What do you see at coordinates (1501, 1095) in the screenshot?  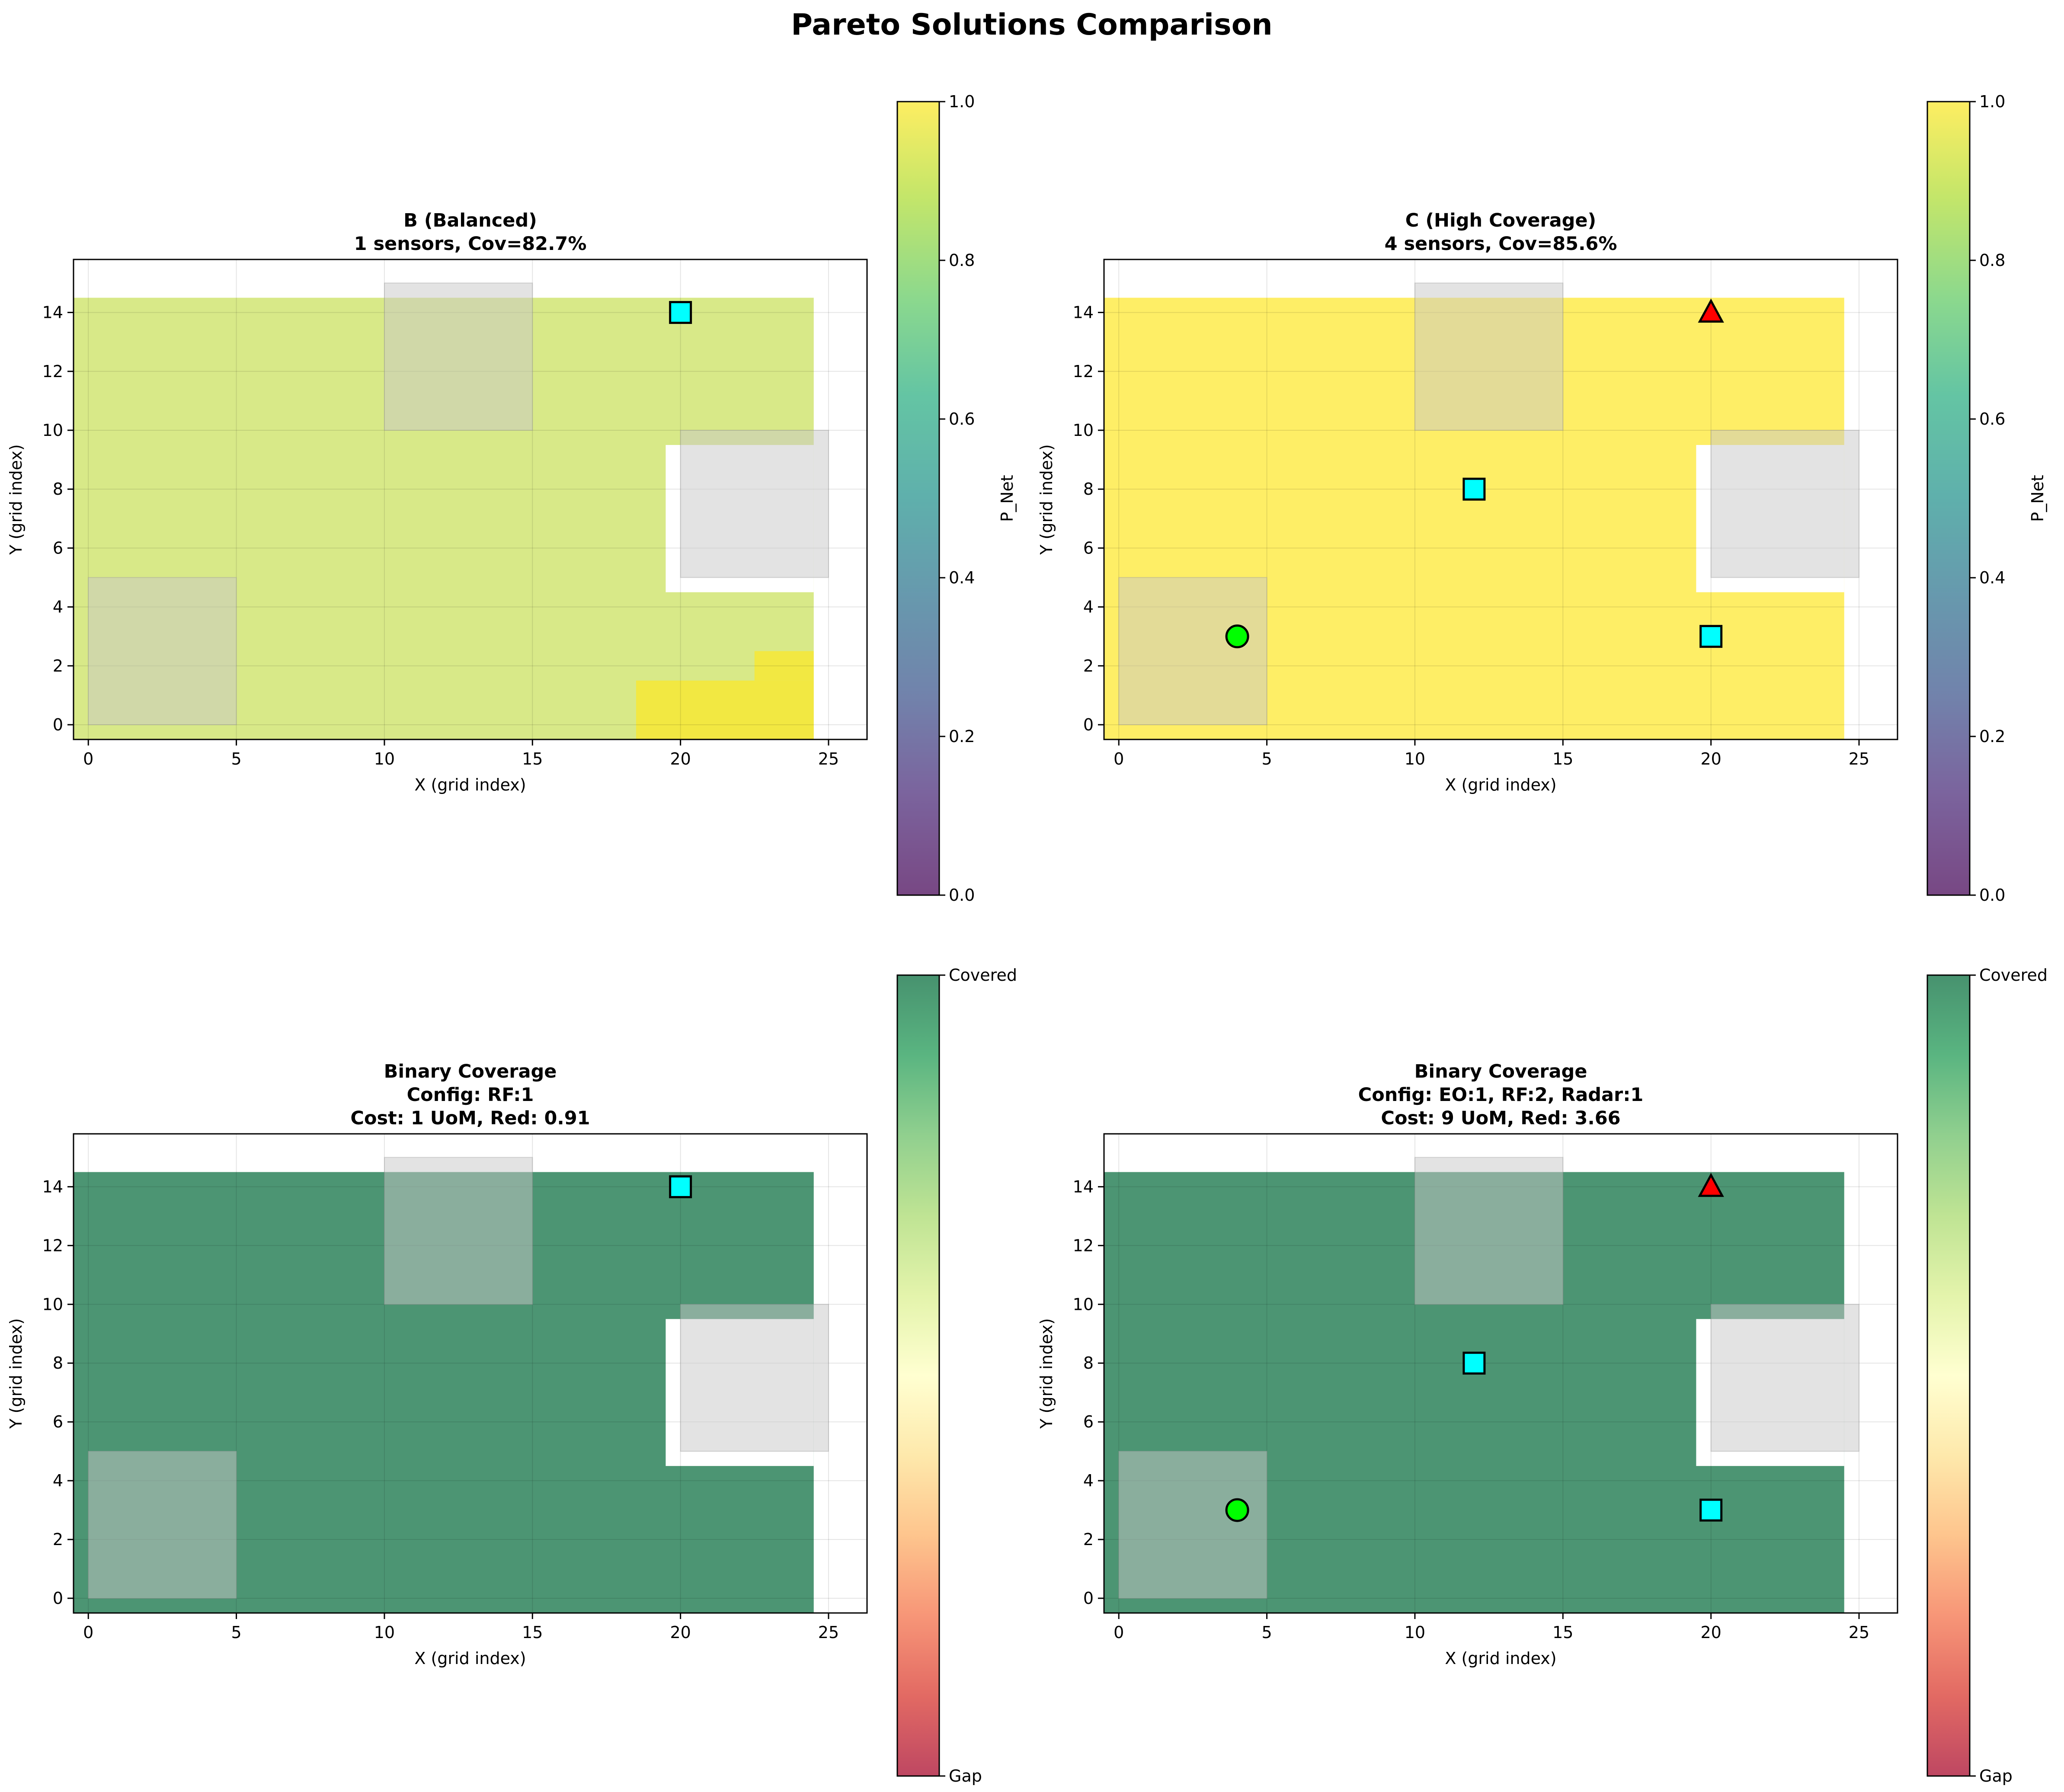 I see `panel-title-line-2: Config: EO:1, RF:2, Radar:1` at bounding box center [1501, 1095].